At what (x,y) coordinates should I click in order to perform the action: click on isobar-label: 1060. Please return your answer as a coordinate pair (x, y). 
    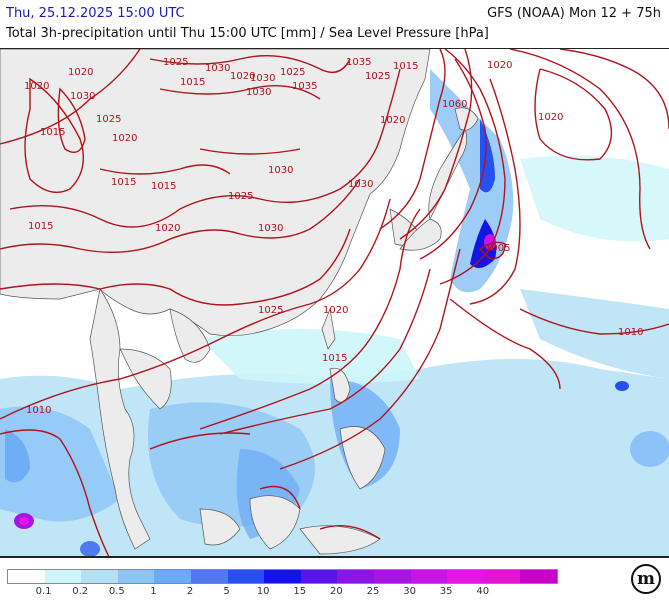
    Looking at the image, I should click on (454, 104).